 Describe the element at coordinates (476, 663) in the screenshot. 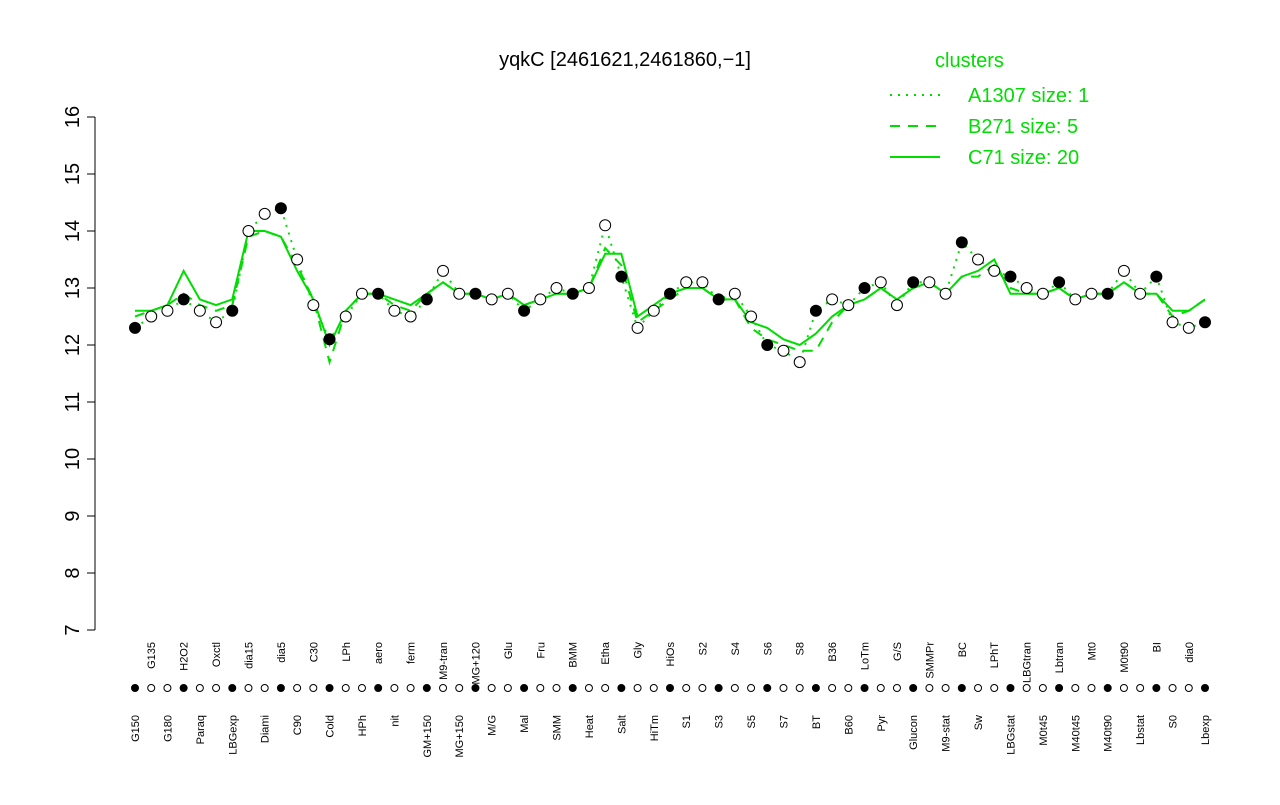

I see `x-tick-label: MG+120` at that location.